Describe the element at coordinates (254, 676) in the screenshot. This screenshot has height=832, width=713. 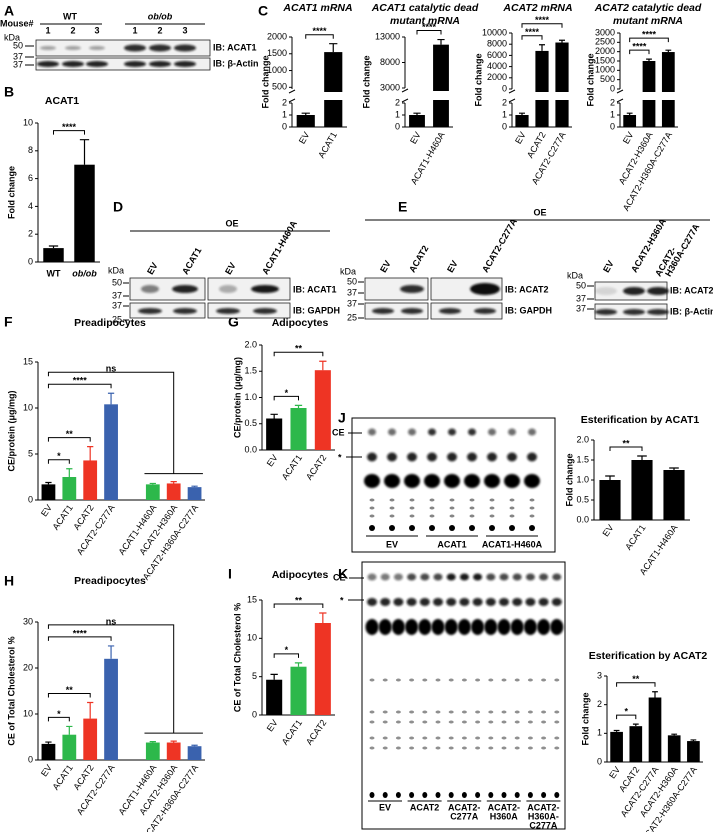
I see `y-tick-label: 5` at that location.